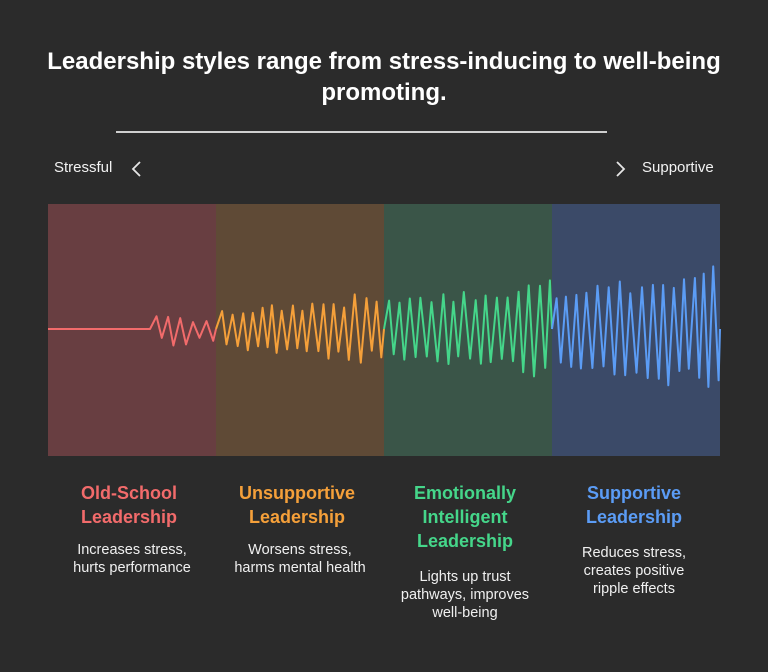 Image resolution: width=768 pixels, height=672 pixels. I want to click on style-title-line: Old-School, so click(129, 493).